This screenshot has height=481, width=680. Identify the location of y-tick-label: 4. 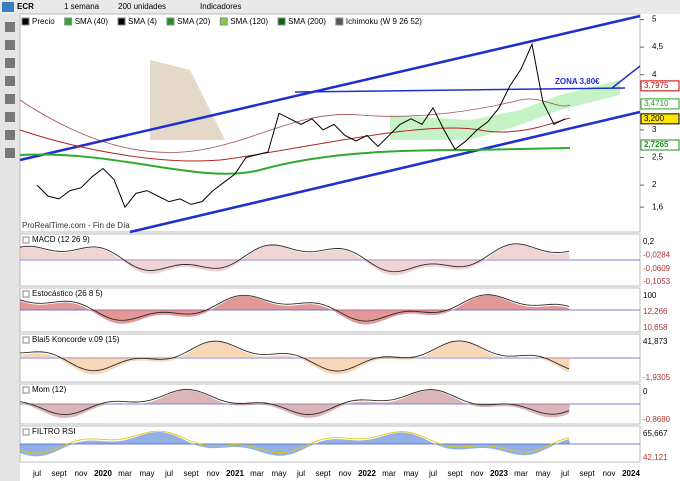
(654, 74).